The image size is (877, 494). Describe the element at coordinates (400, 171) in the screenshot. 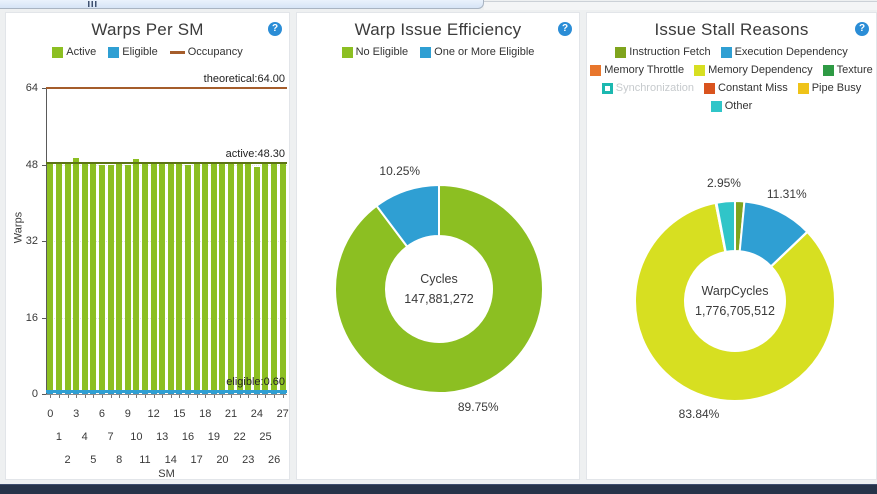

I see `pie-slice-label-one-or-more-eligible: 10.25%` at that location.